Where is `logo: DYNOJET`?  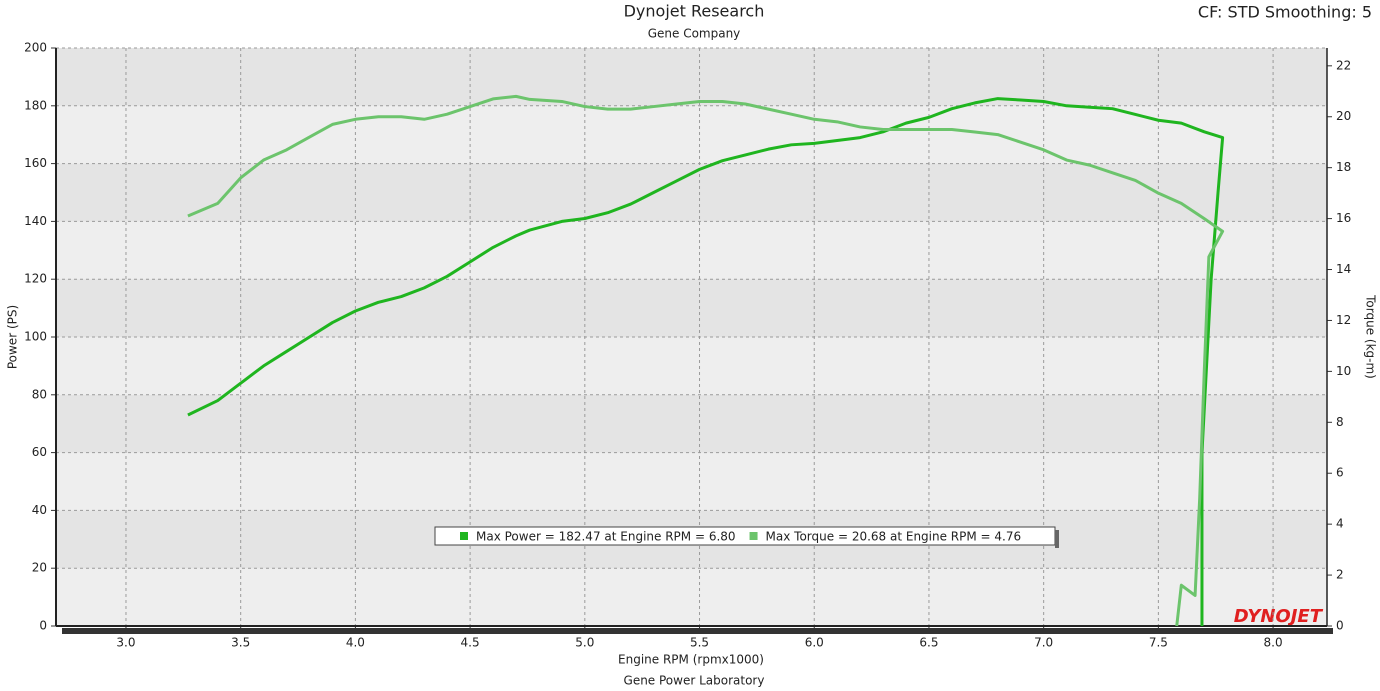
logo: DYNOJET is located at coordinates (1279, 616).